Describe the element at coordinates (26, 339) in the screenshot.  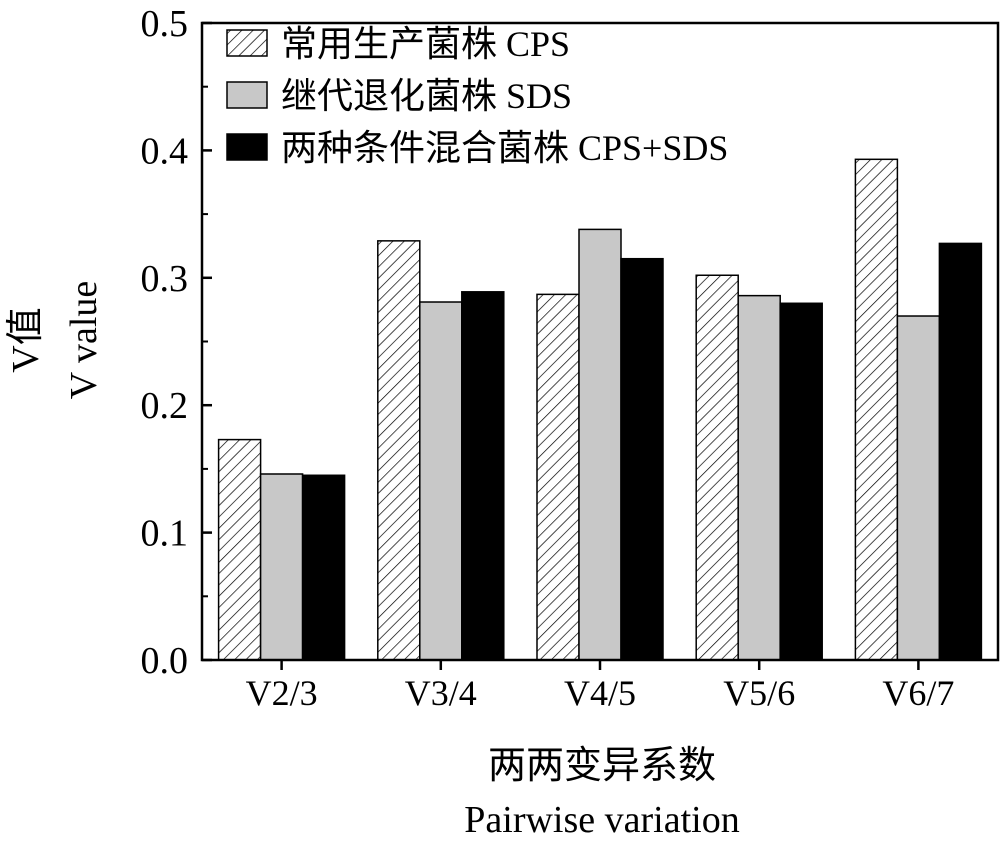
I see `y-axis-label-cn: V值` at that location.